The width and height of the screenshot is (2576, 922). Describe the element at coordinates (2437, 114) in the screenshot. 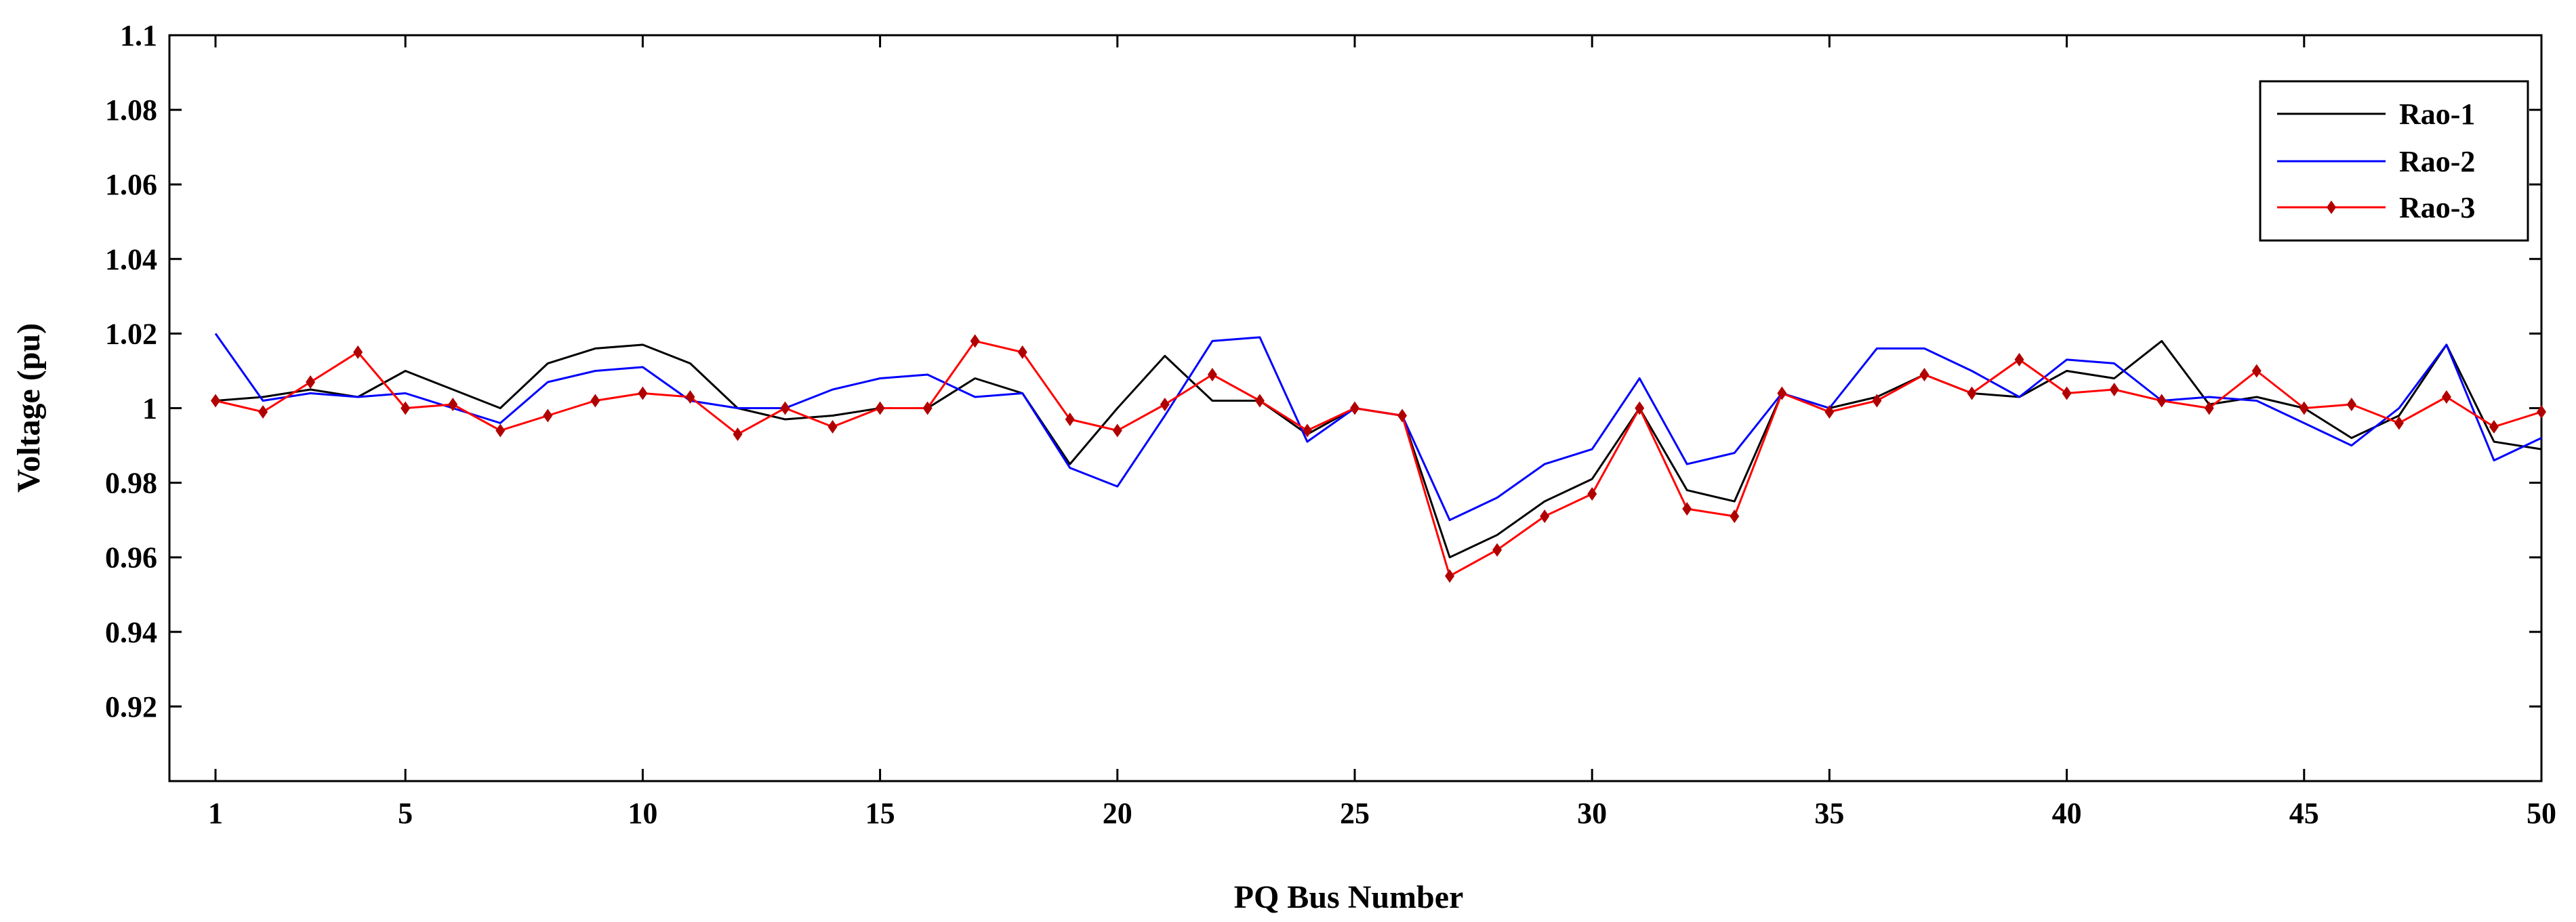

I see `legend-label-rao-1: Rao-1` at that location.